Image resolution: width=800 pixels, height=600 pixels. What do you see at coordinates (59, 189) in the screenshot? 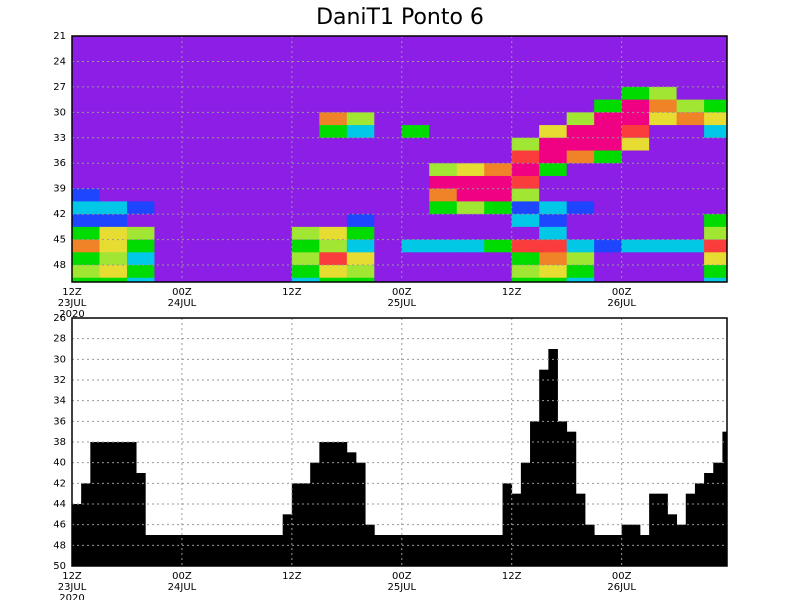
I see `y-tick-label: 39` at bounding box center [59, 189].